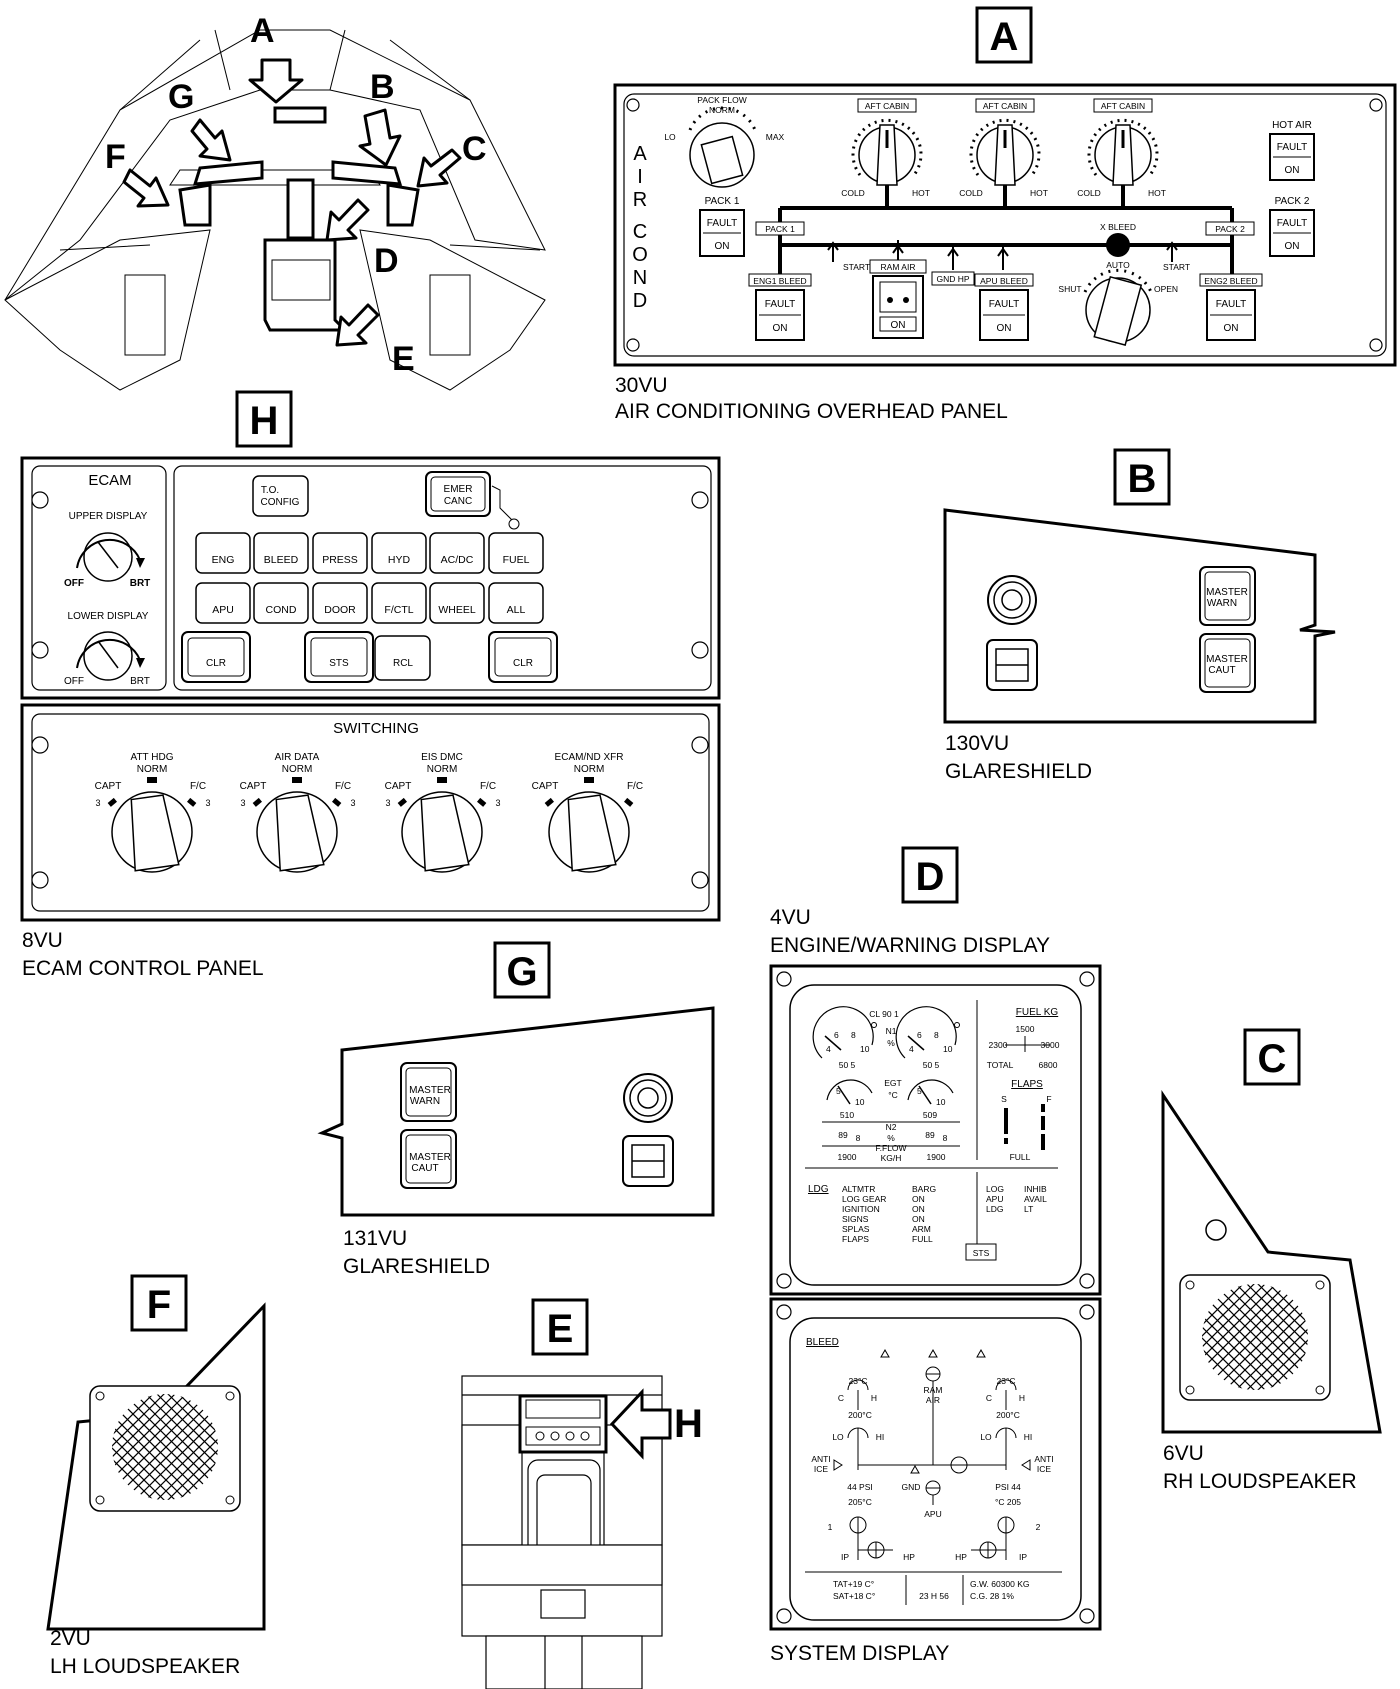 This screenshot has width=1400, height=1689. What do you see at coordinates (1231, 307) in the screenshot?
I see `eng2-bleed-pushbutton: ENG2 BLEED FAULT ON` at bounding box center [1231, 307].